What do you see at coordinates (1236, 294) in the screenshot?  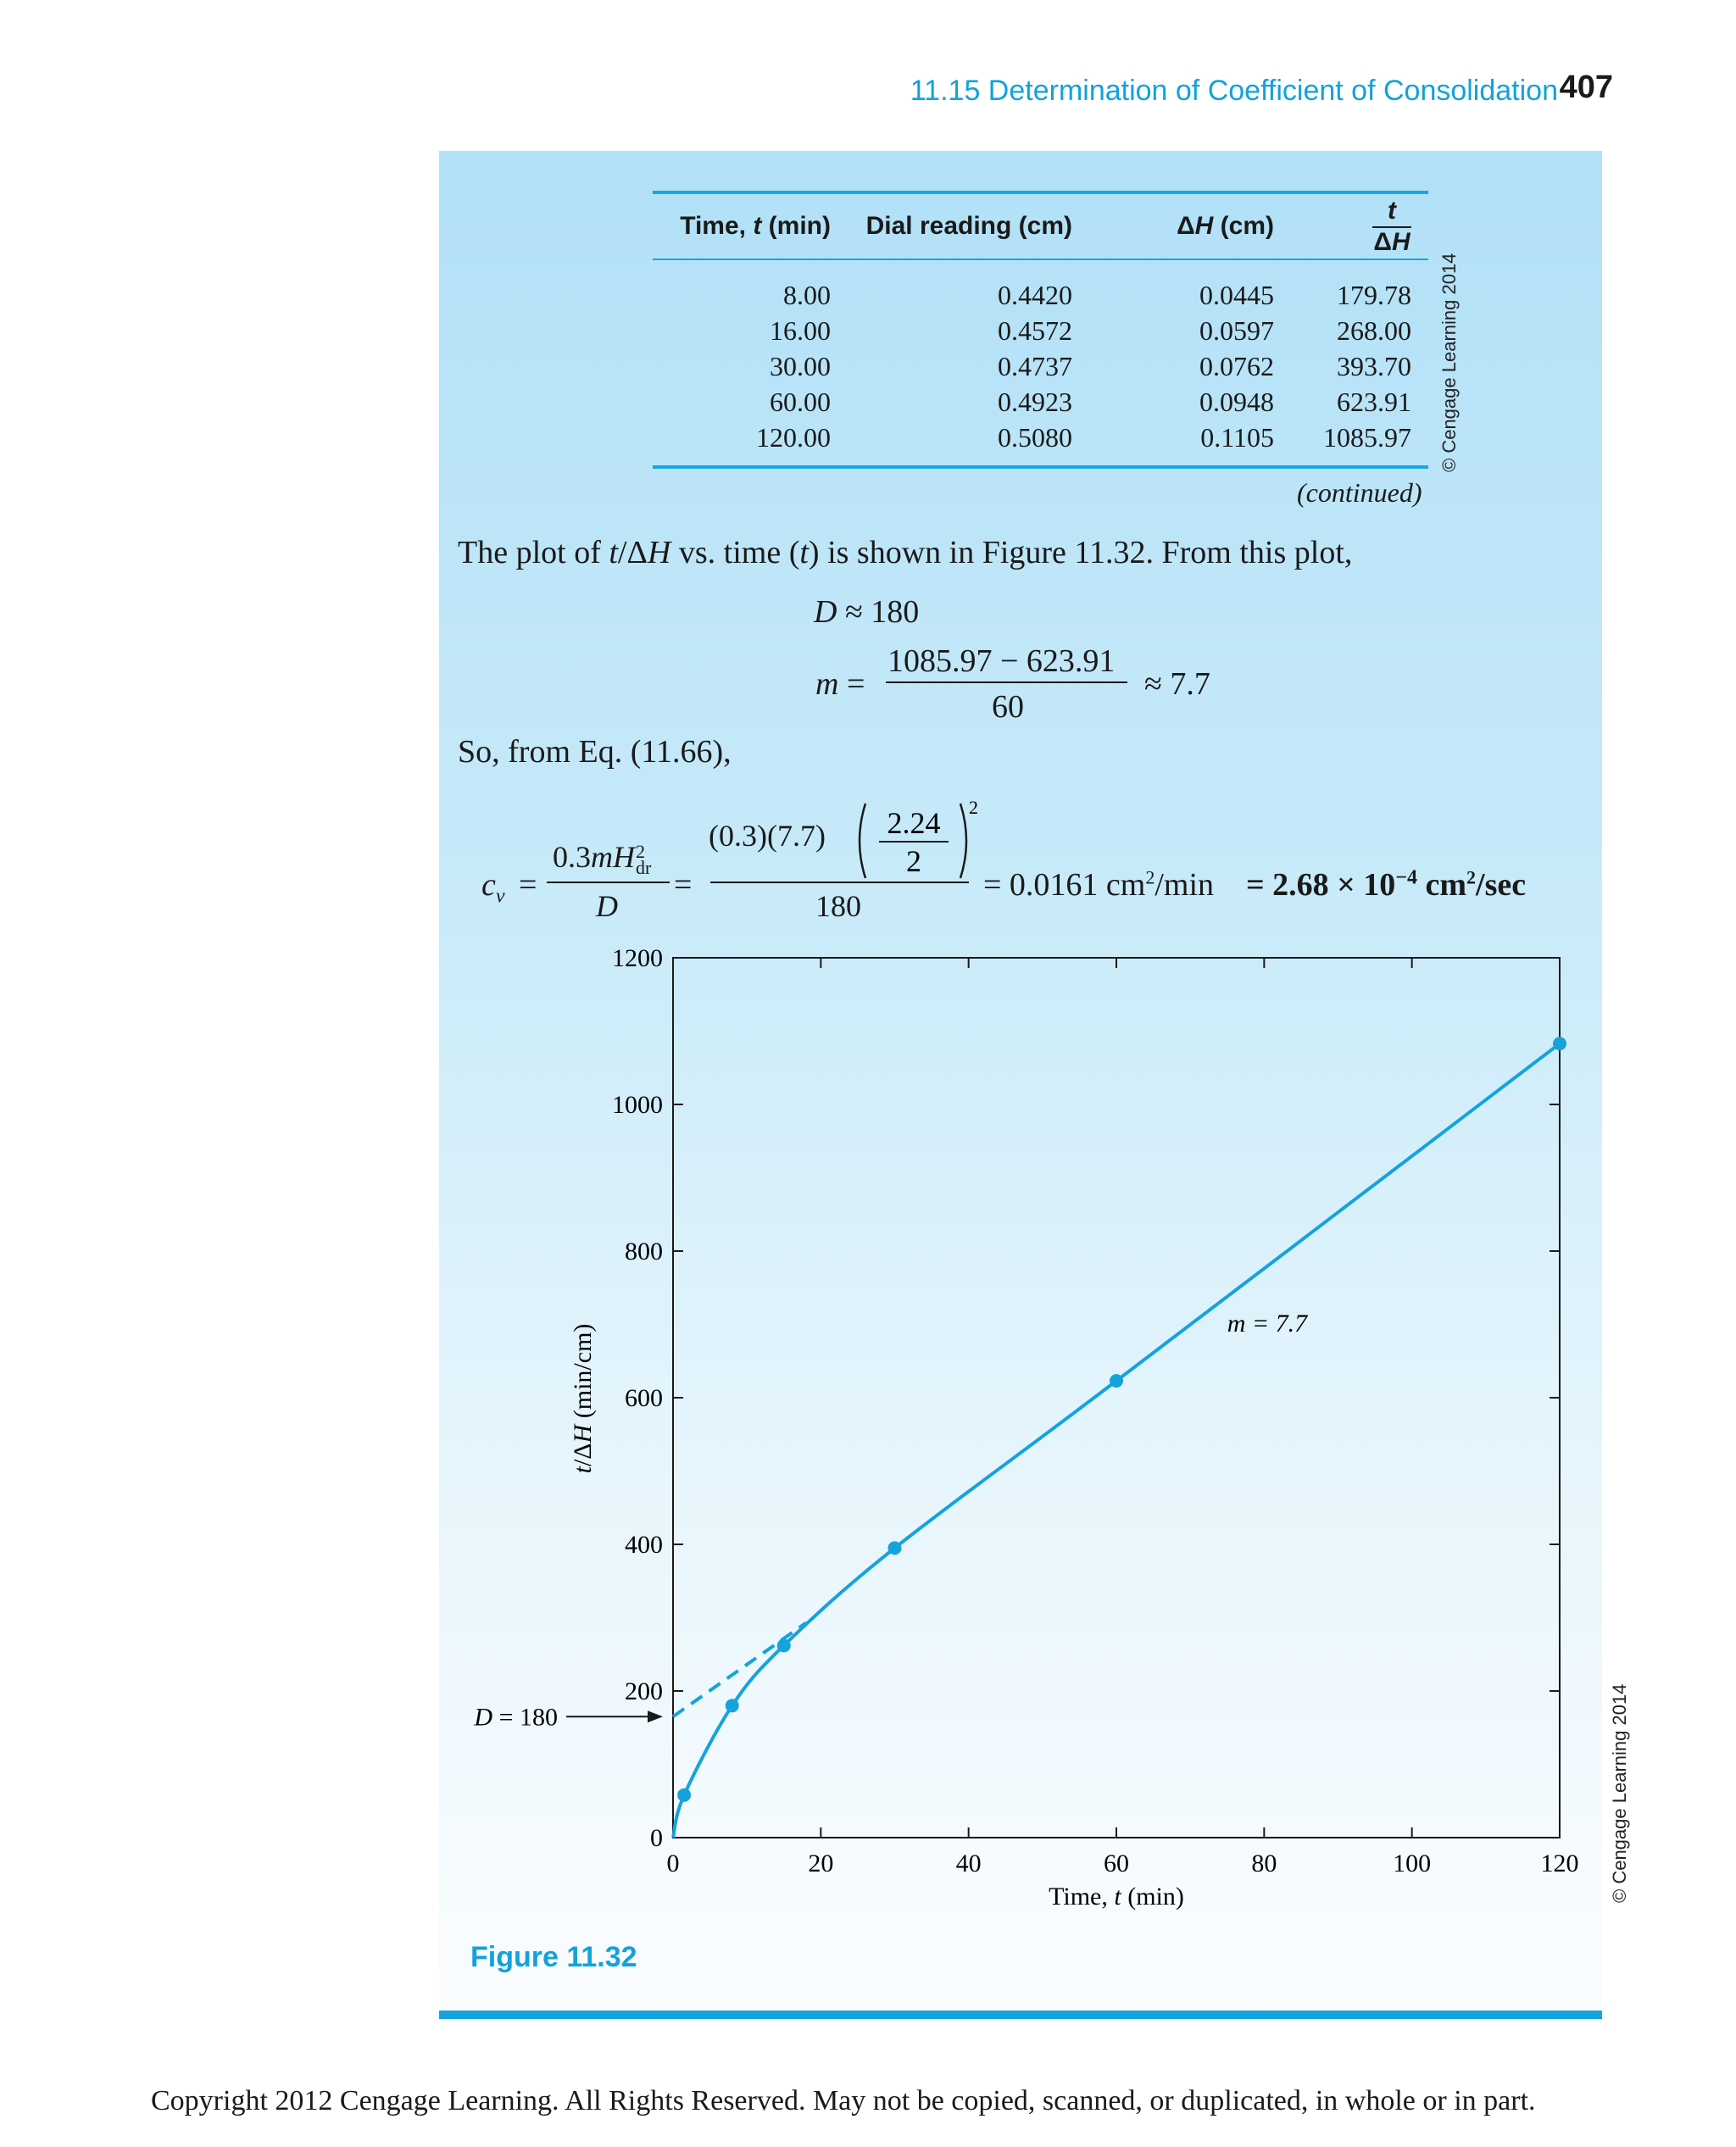 I see `table-cell: 0.0445` at bounding box center [1236, 294].